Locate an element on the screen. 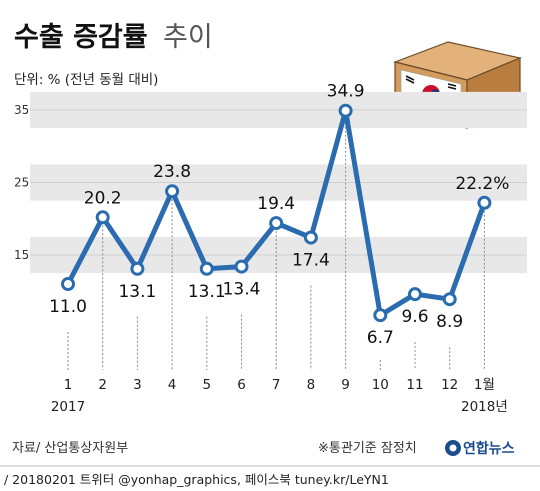 The width and height of the screenshot is (540, 491). value-label: 6.7 is located at coordinates (380, 338).